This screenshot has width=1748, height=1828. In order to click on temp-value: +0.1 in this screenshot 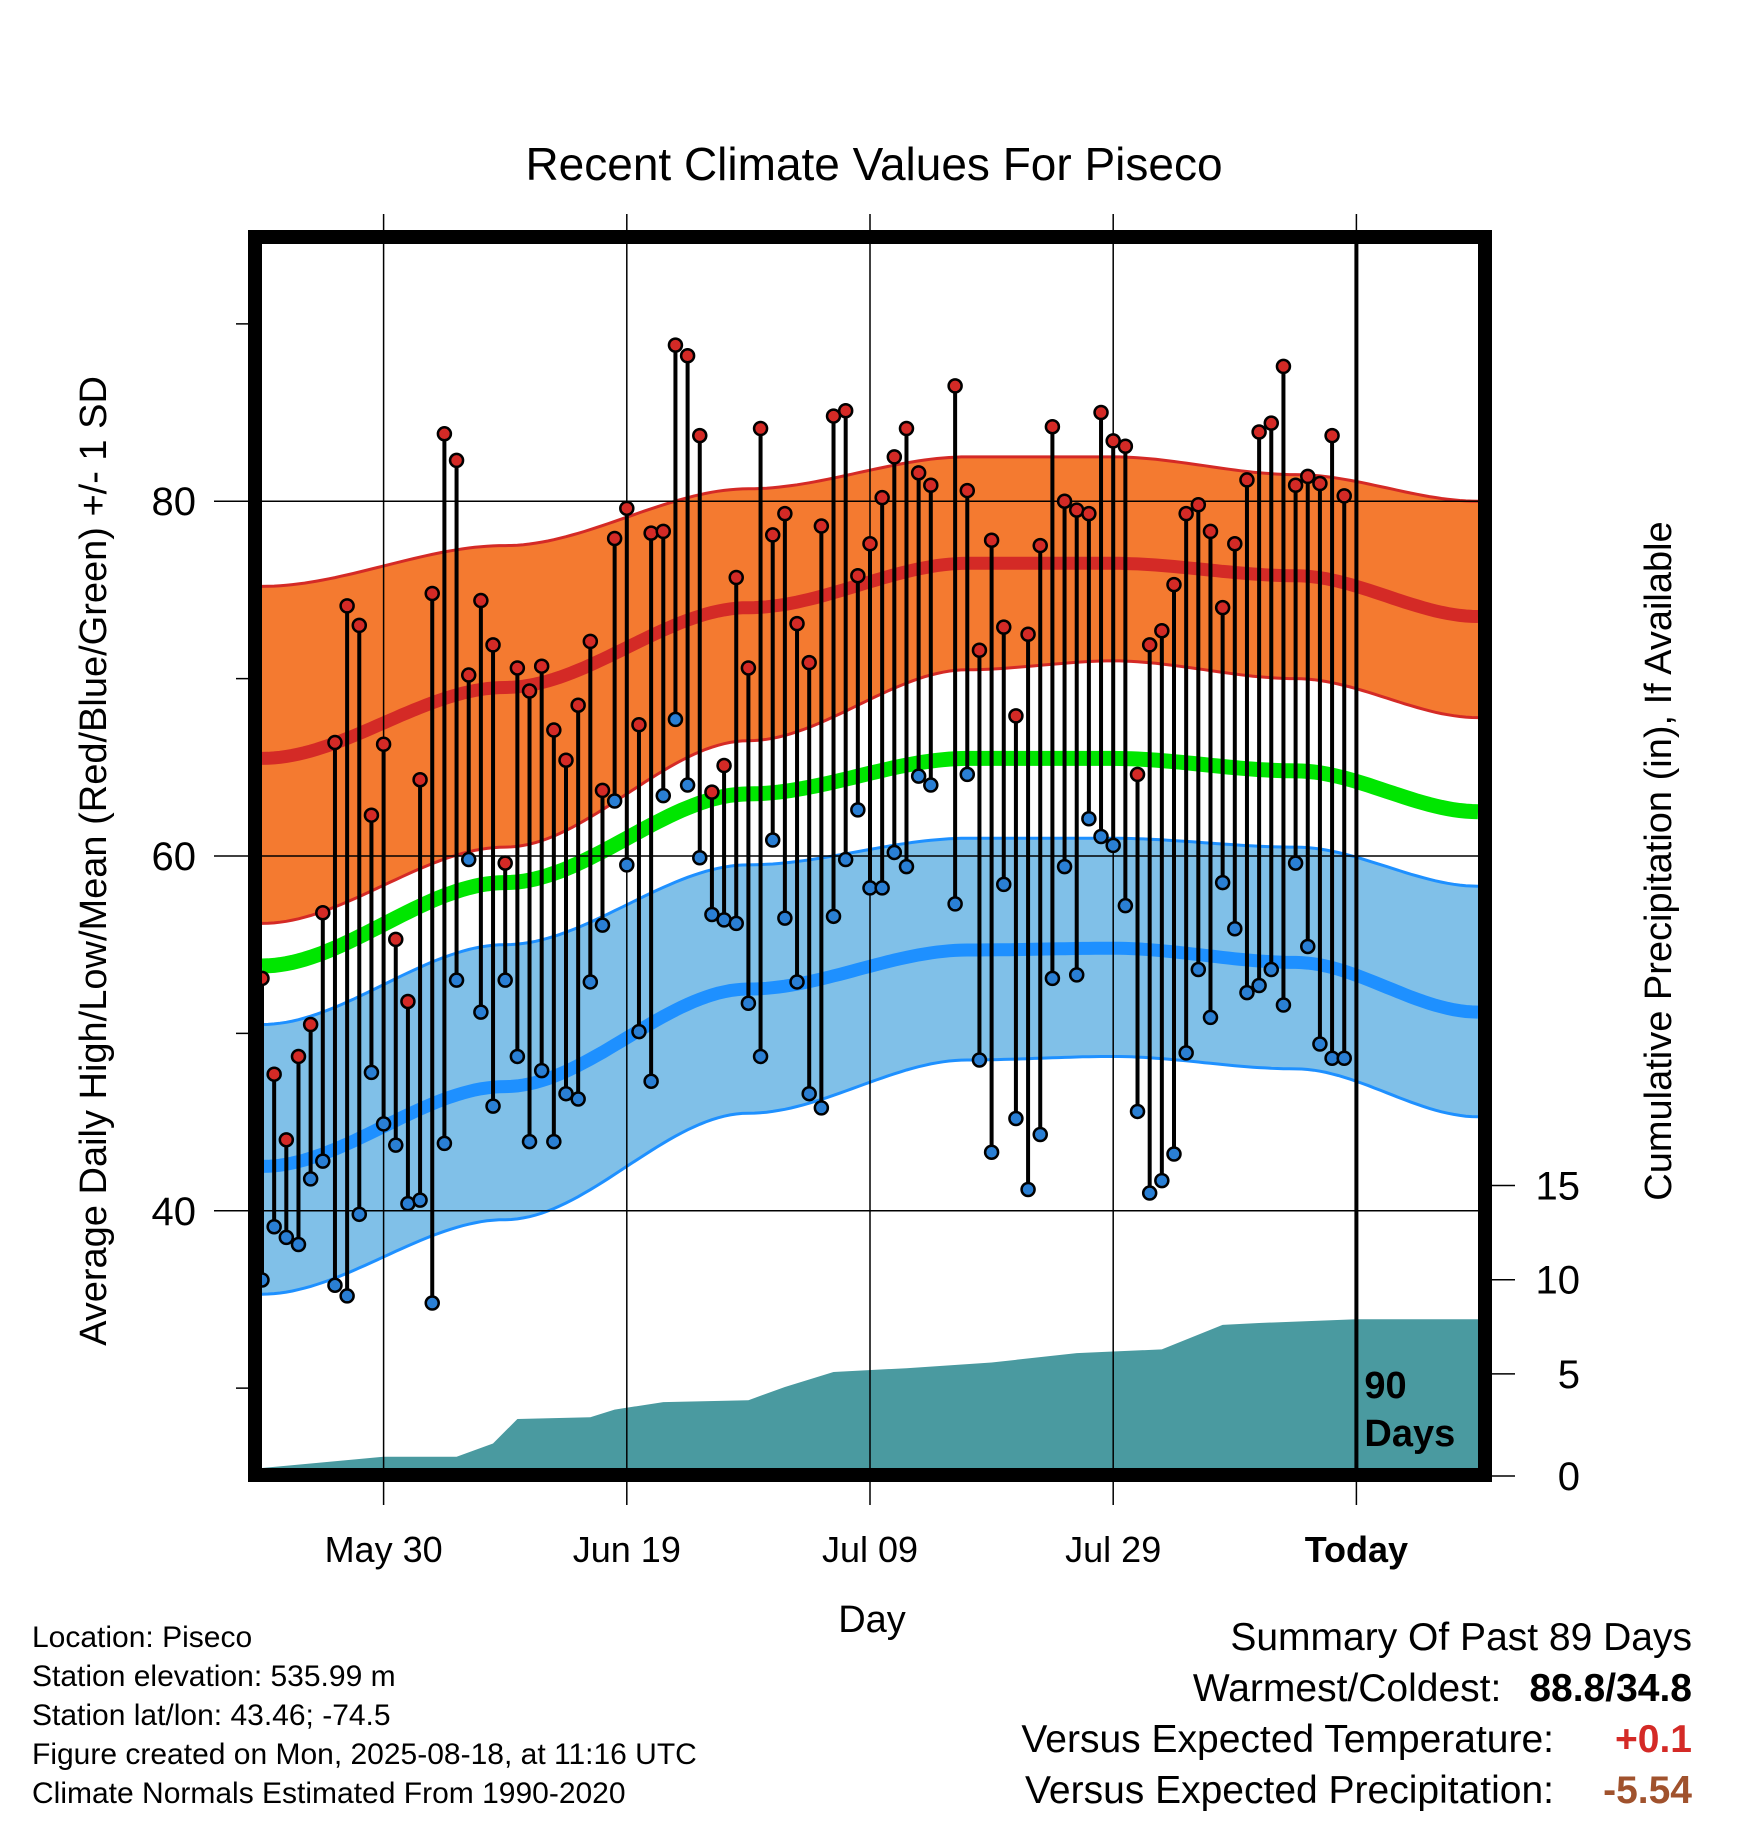, I will do `click(1653, 1739)`.